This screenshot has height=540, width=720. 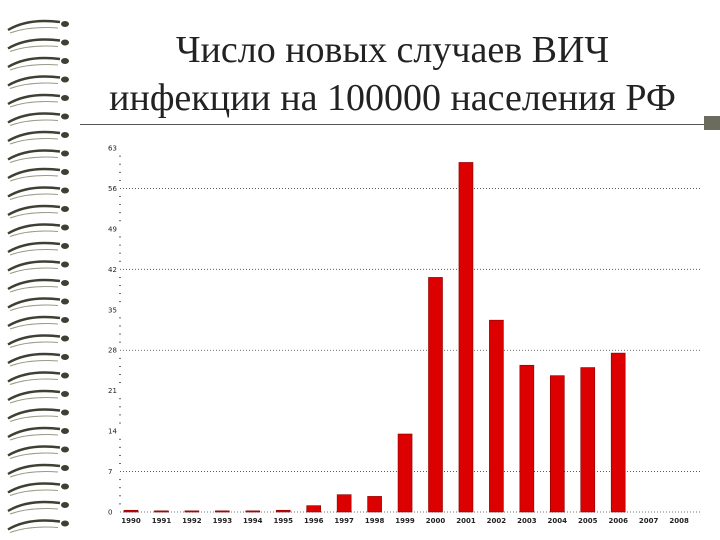 I want to click on x-tick-label: 2007, so click(x=649, y=521).